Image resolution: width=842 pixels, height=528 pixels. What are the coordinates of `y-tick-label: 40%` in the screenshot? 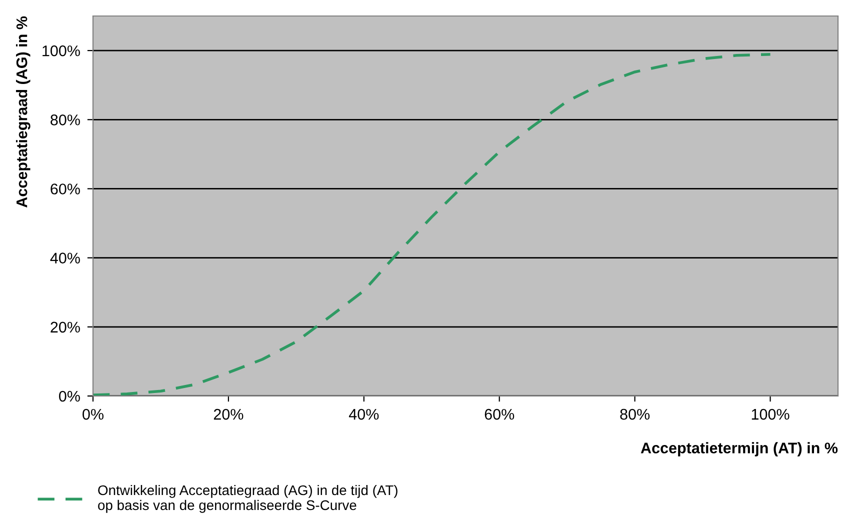 It's located at (65, 258).